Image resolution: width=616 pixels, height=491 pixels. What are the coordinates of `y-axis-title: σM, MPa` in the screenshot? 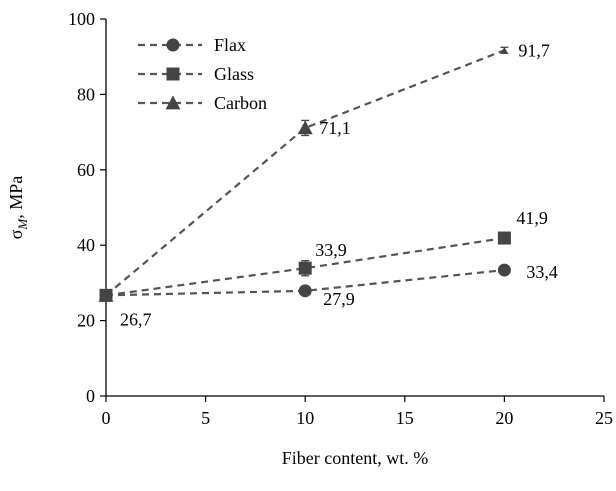 It's located at (18, 208).